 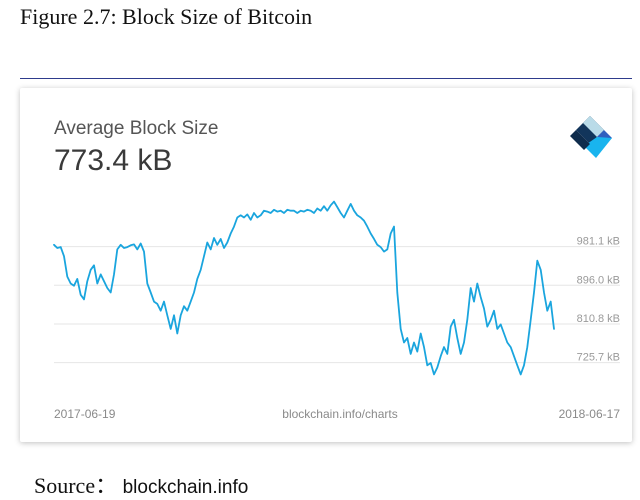 What do you see at coordinates (598, 242) in the screenshot?
I see `y-tick-label: 981.1 kB` at bounding box center [598, 242].